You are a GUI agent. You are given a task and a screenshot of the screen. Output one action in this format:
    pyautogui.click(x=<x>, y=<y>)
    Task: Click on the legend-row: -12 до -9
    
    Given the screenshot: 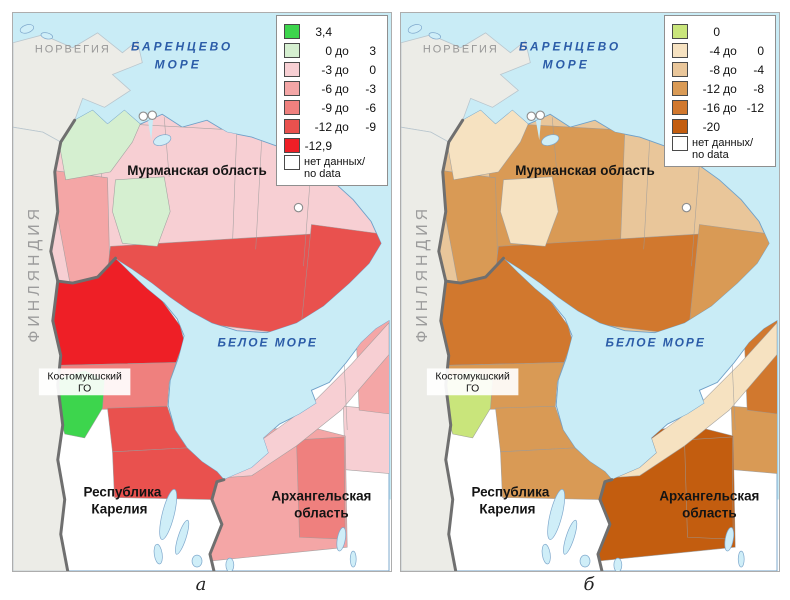 What is the action you would take?
    pyautogui.click(x=333, y=126)
    